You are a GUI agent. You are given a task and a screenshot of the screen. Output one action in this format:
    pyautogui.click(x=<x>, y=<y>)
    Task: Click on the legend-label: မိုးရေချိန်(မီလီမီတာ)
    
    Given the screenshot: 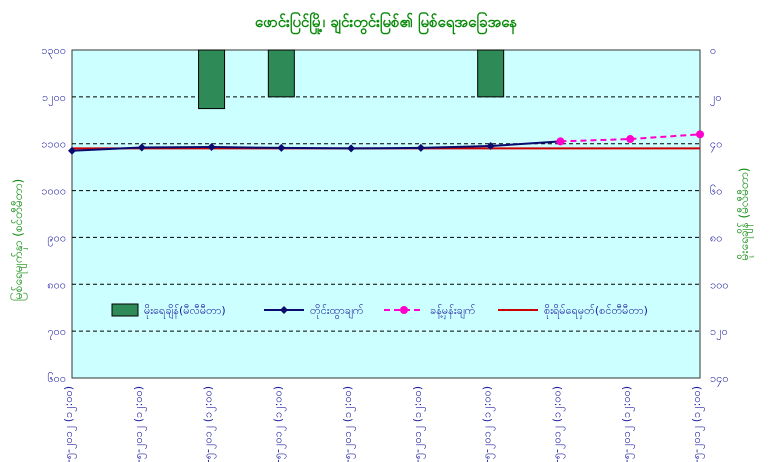 What is the action you would take?
    pyautogui.click(x=185, y=311)
    